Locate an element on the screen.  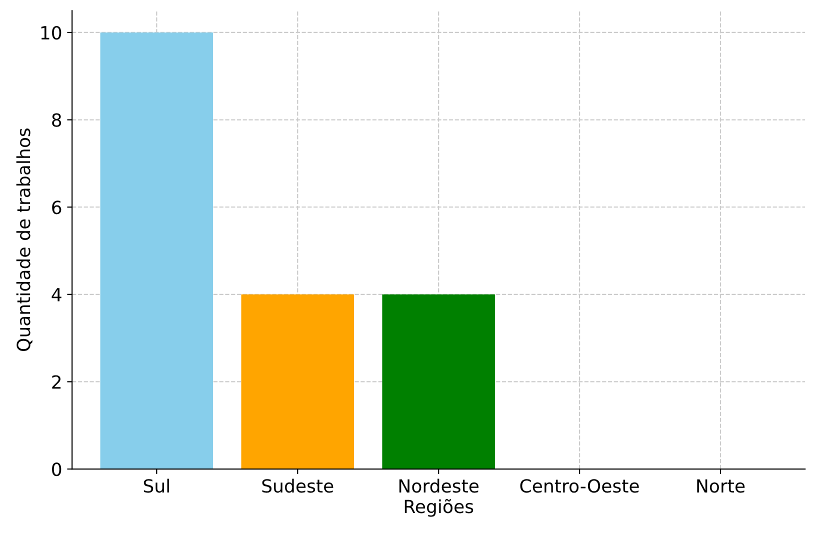
y-tick-label: 2 is located at coordinates (56, 382).